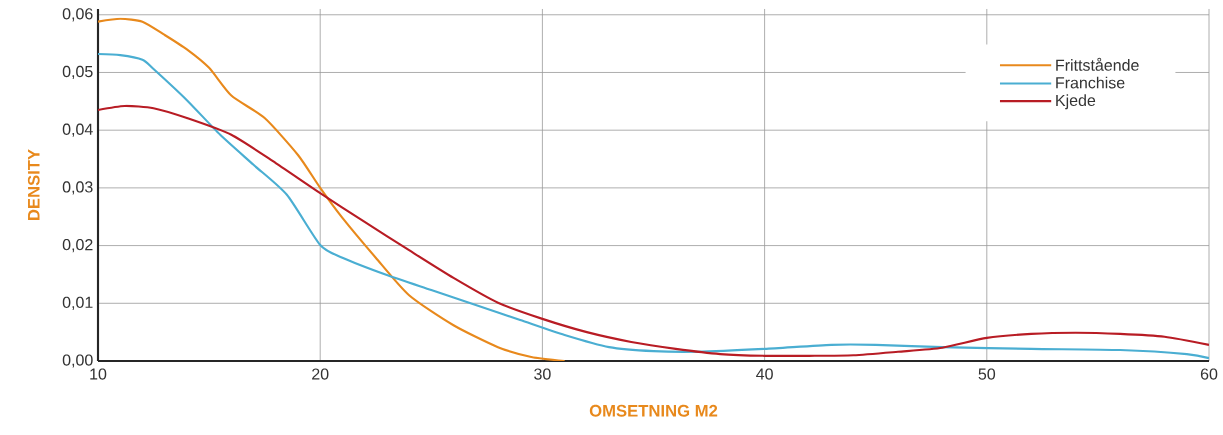 The image size is (1223, 435). I want to click on legend-label: Franchise, so click(1090, 82).